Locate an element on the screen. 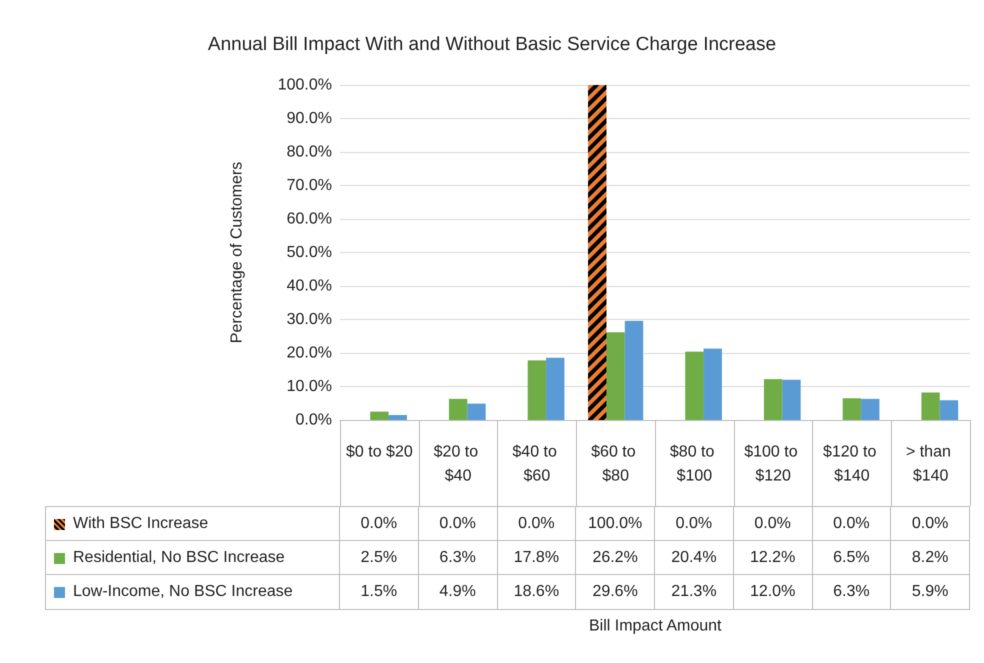 This screenshot has width=984, height=663. x-tick-label: $0 to $20 is located at coordinates (379, 452).